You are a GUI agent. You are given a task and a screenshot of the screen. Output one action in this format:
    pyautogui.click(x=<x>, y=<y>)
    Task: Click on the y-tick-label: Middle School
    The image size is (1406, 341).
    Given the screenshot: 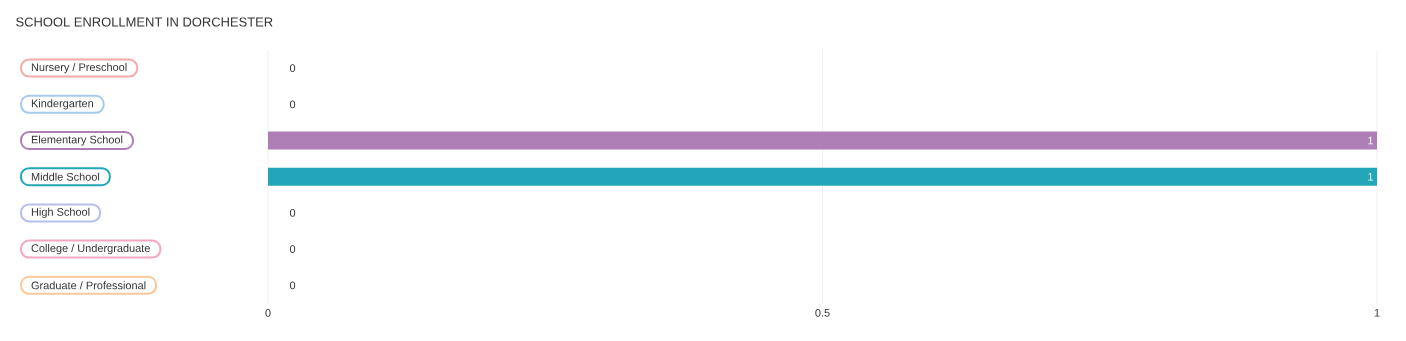 What is the action you would take?
    pyautogui.click(x=65, y=176)
    